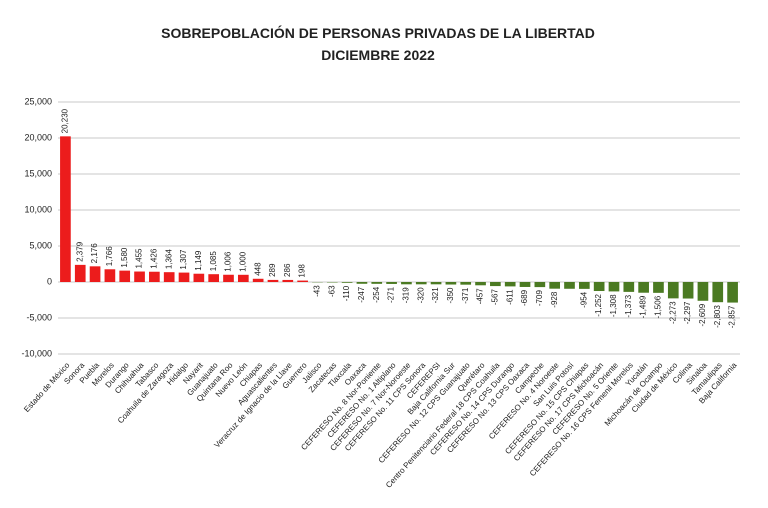 The width and height of the screenshot is (768, 508). Describe the element at coordinates (302, 271) in the screenshot. I see `value-label: 198` at that location.